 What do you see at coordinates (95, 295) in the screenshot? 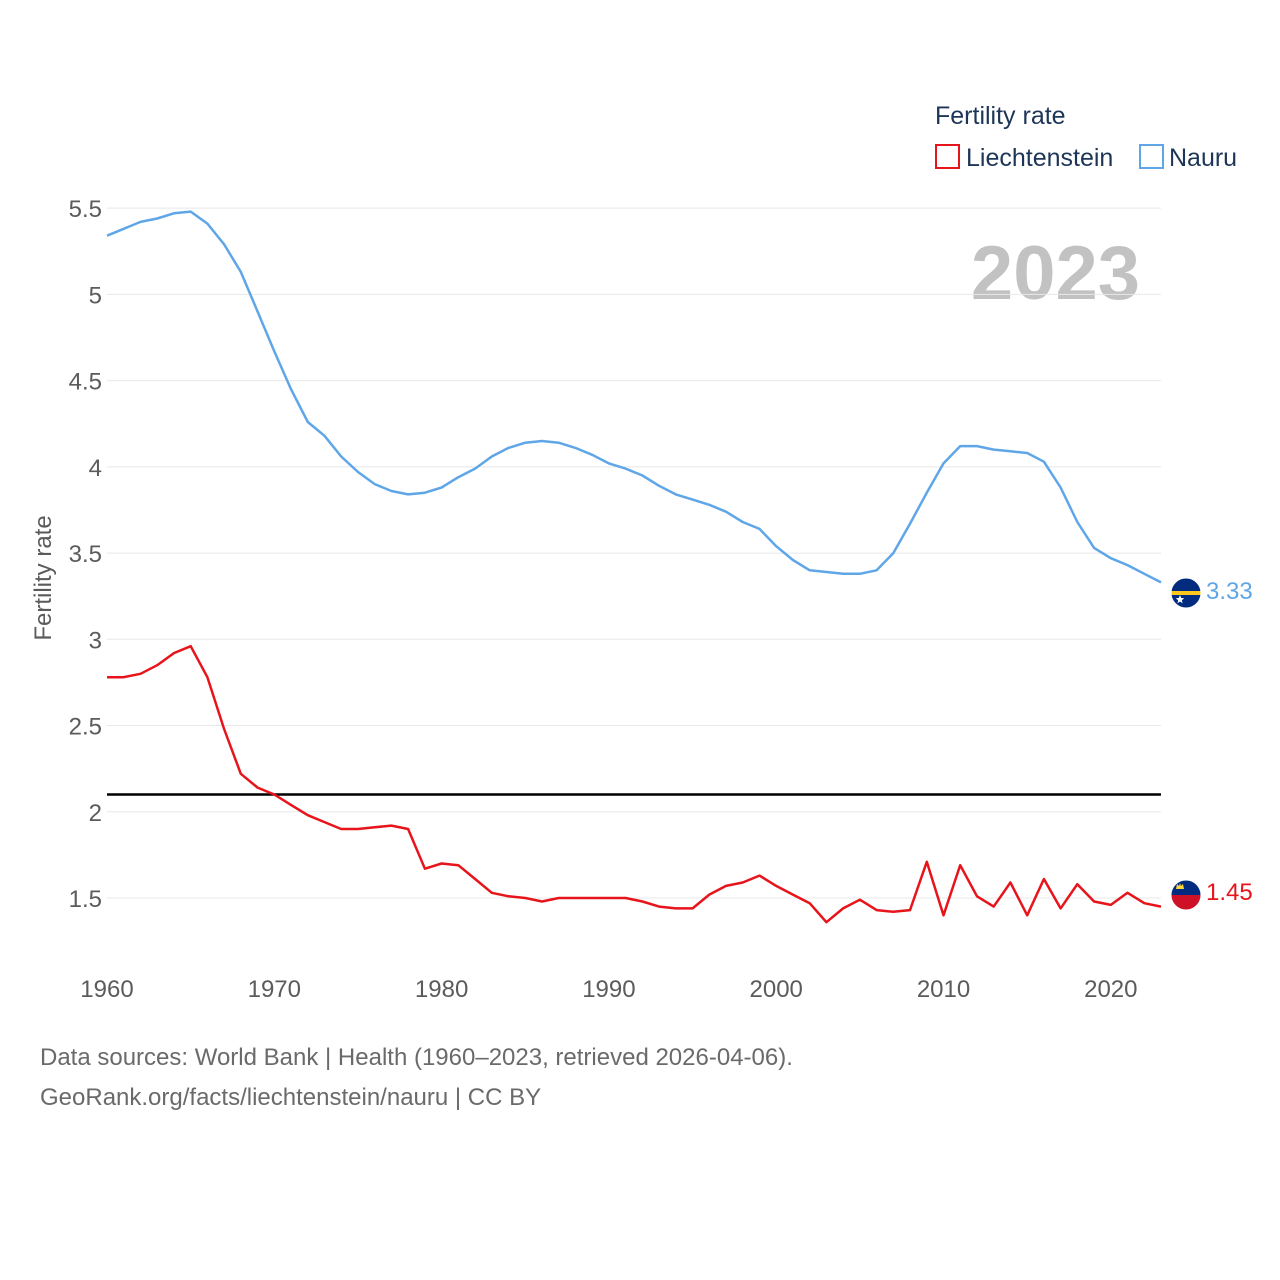
I see `y-tick-label: 5` at bounding box center [95, 295].